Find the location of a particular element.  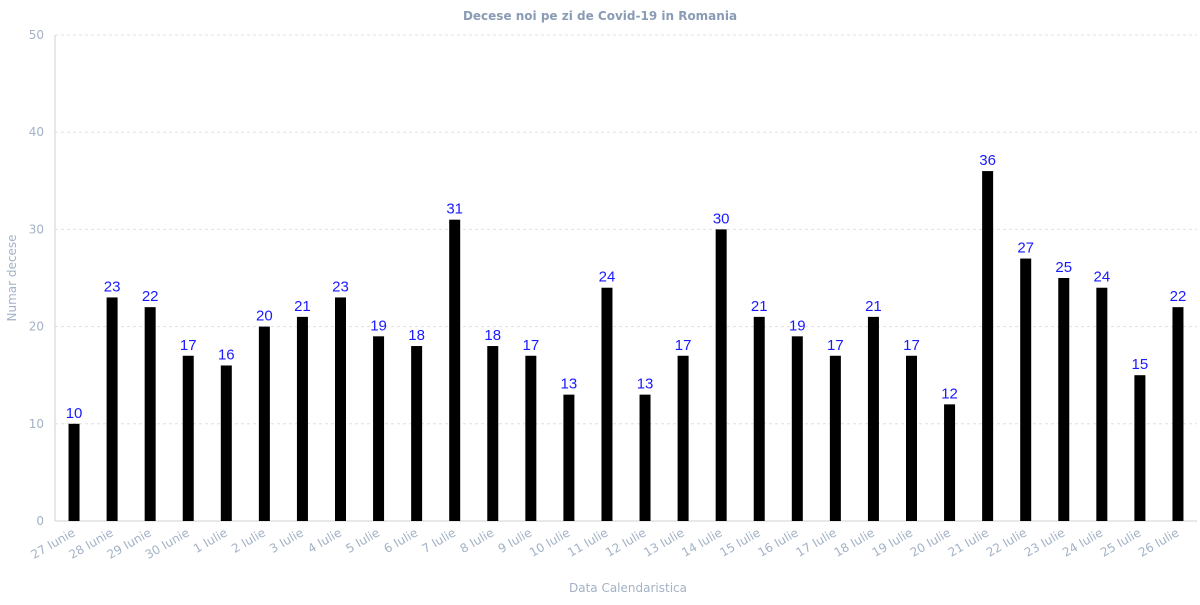

y-tick-labels: 0 10 20 30 40 50 is located at coordinates (36, 278).